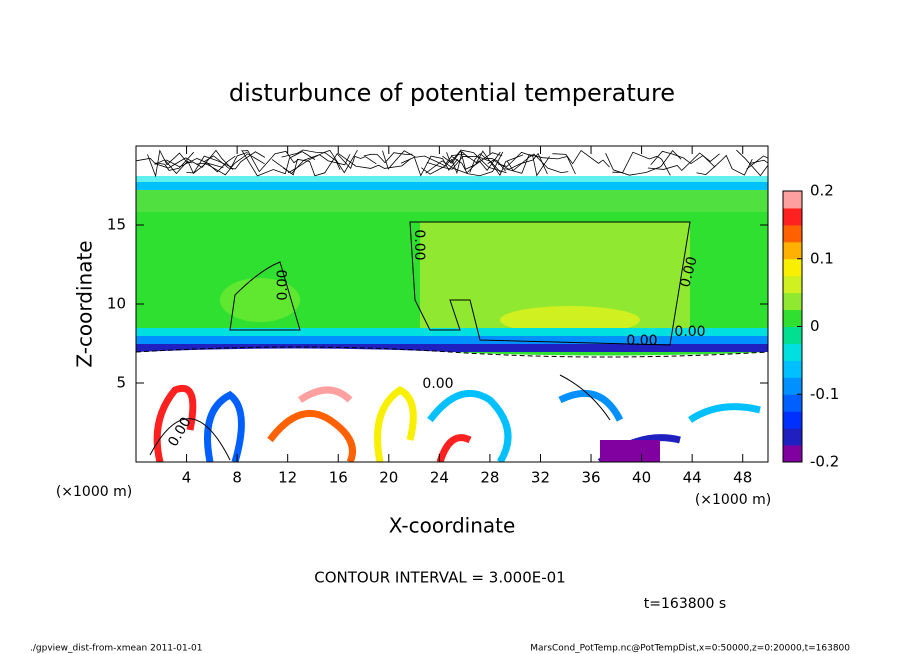 The width and height of the screenshot is (904, 654). I want to click on x-tick-label: 36, so click(590, 478).